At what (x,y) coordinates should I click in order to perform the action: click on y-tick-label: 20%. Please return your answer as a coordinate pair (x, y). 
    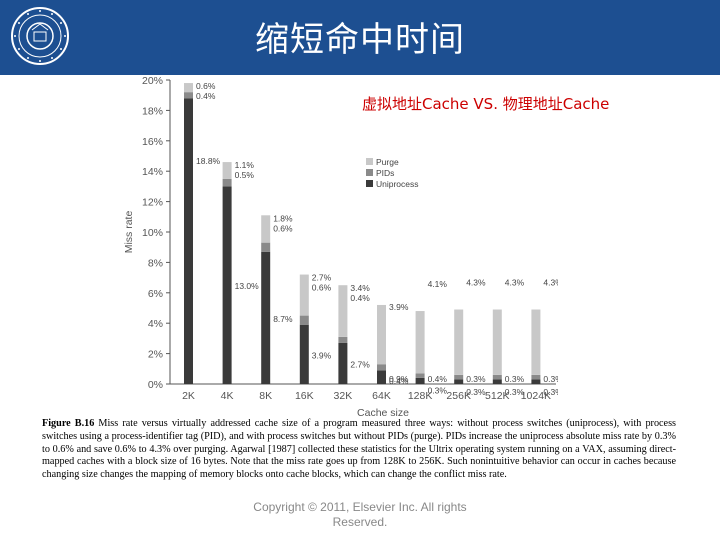
    Looking at the image, I should click on (152, 81).